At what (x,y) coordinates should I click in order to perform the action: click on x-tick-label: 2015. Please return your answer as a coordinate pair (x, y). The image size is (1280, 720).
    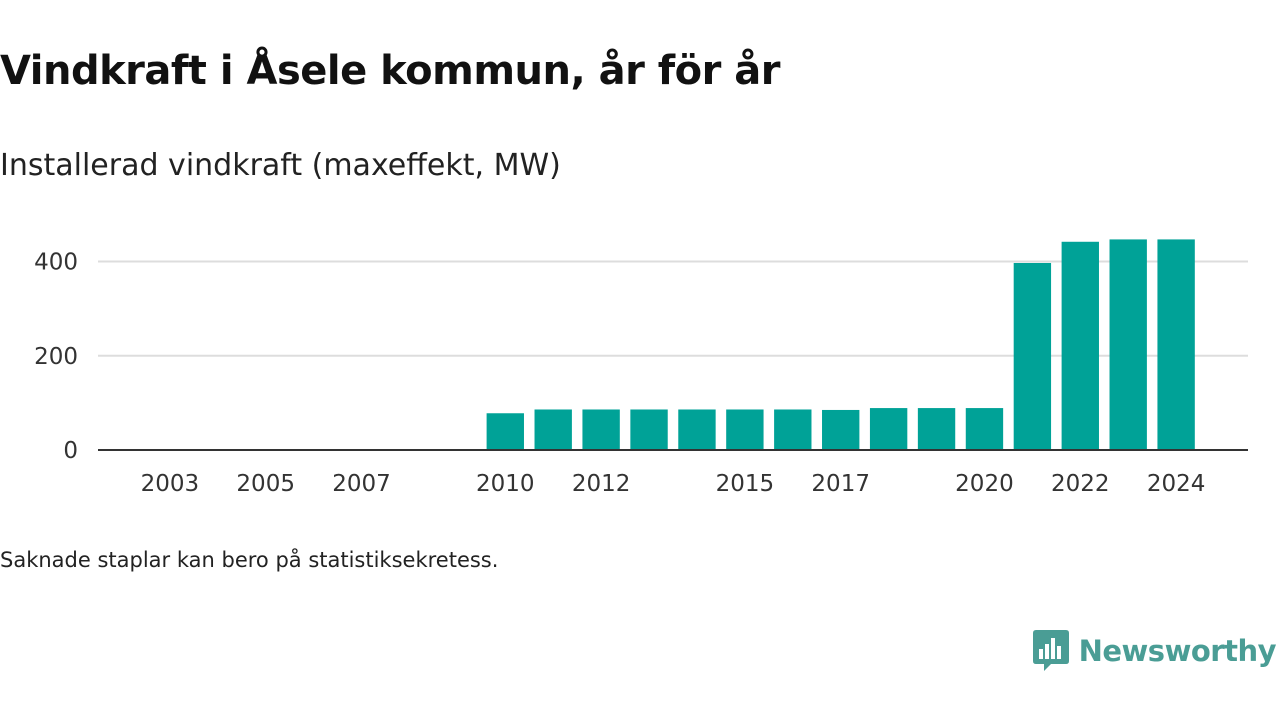
    Looking at the image, I should click on (745, 484).